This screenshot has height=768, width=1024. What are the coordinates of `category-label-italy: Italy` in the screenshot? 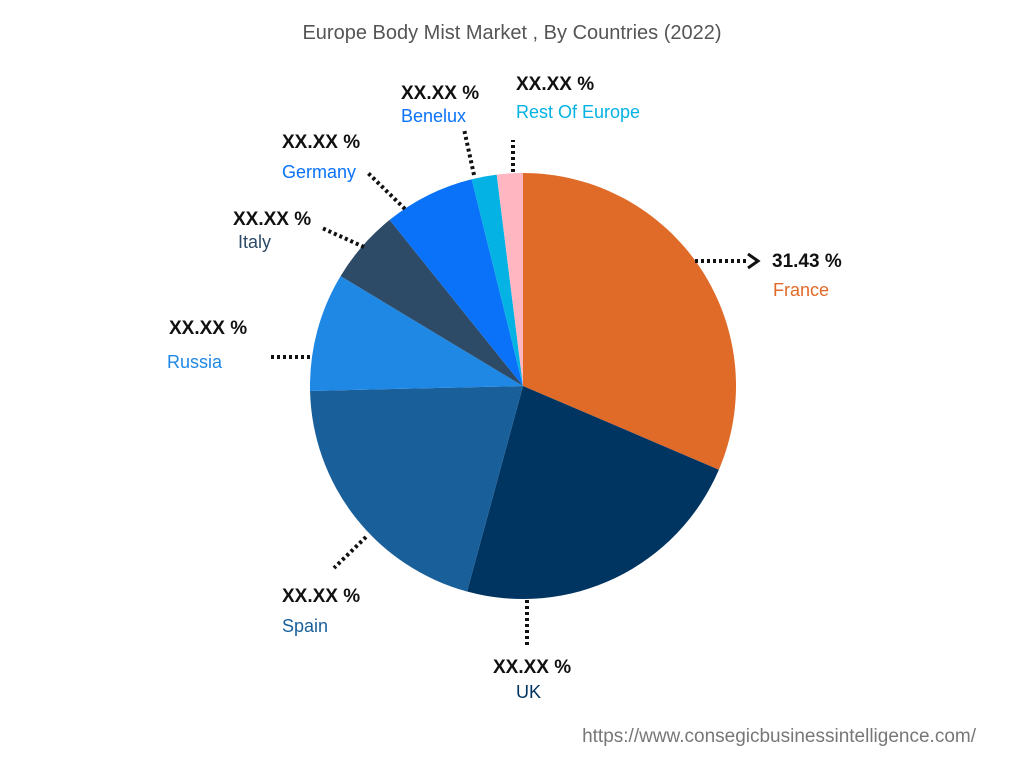 It's located at (254, 242).